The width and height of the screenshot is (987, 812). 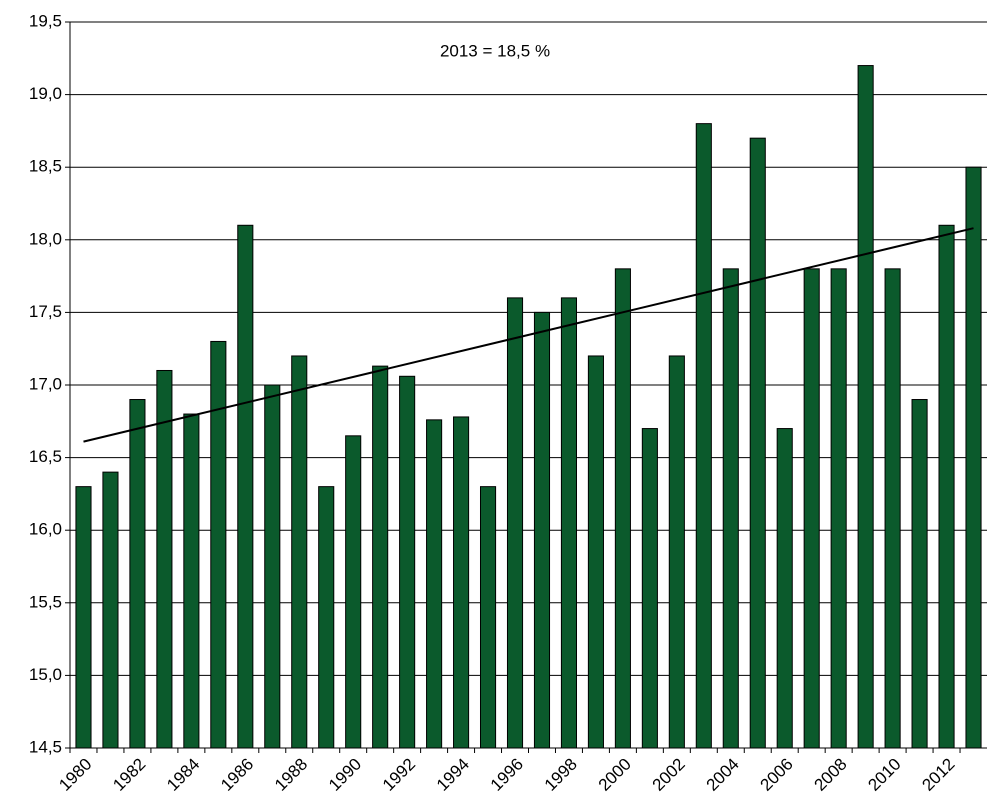 I want to click on x-tick-label: 2004, so click(x=723, y=775).